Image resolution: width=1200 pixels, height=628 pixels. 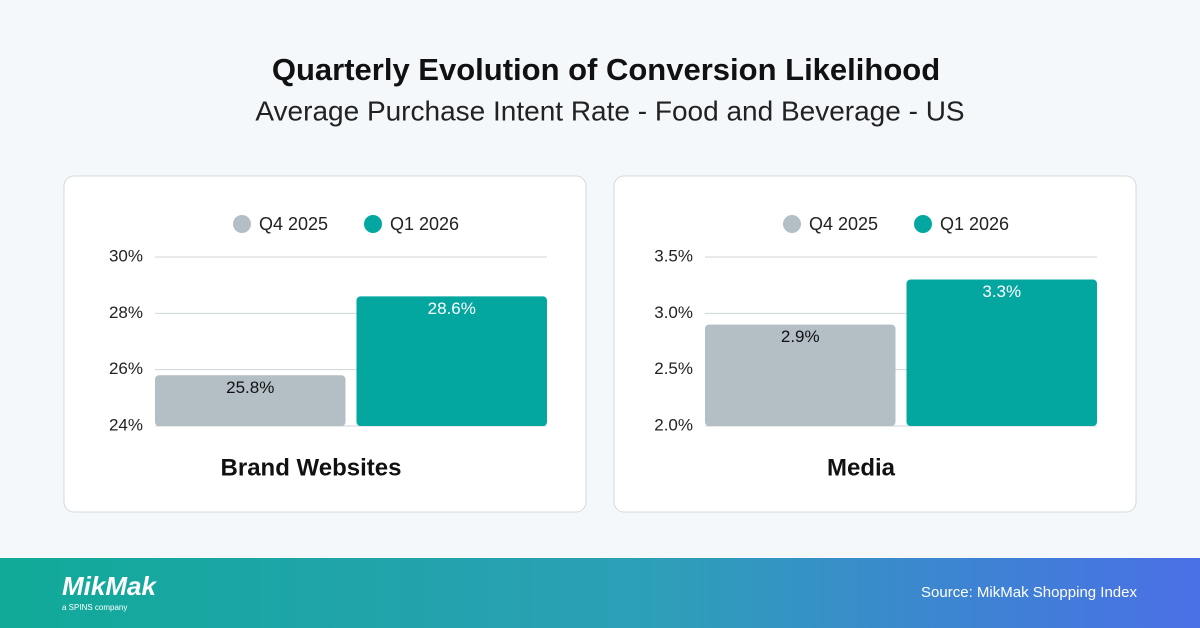 I want to click on y-tick-label: 24%, so click(x=126, y=424).